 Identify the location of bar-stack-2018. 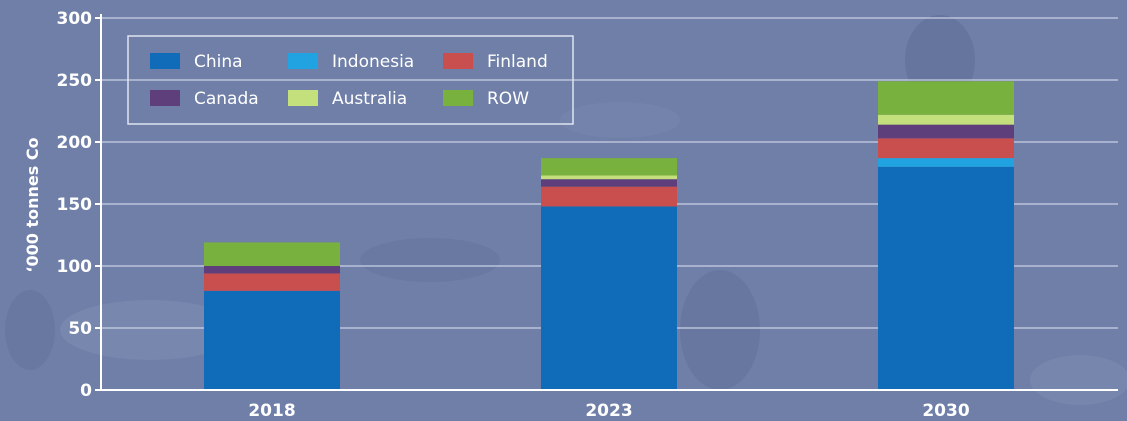
(272, 316).